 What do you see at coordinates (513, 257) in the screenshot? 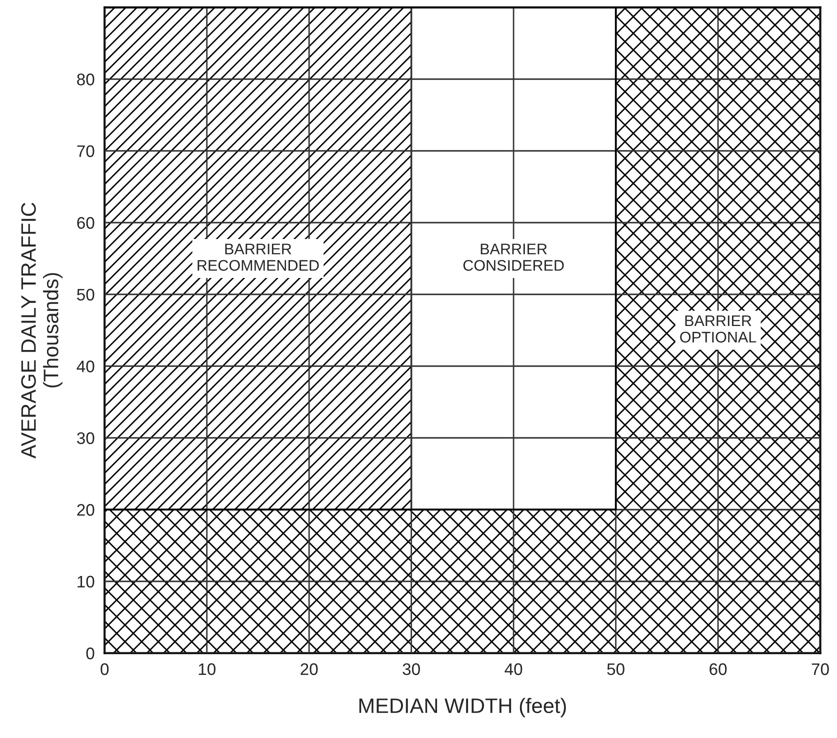
I see `series-label: BARRIER CONSIDERED` at bounding box center [513, 257].